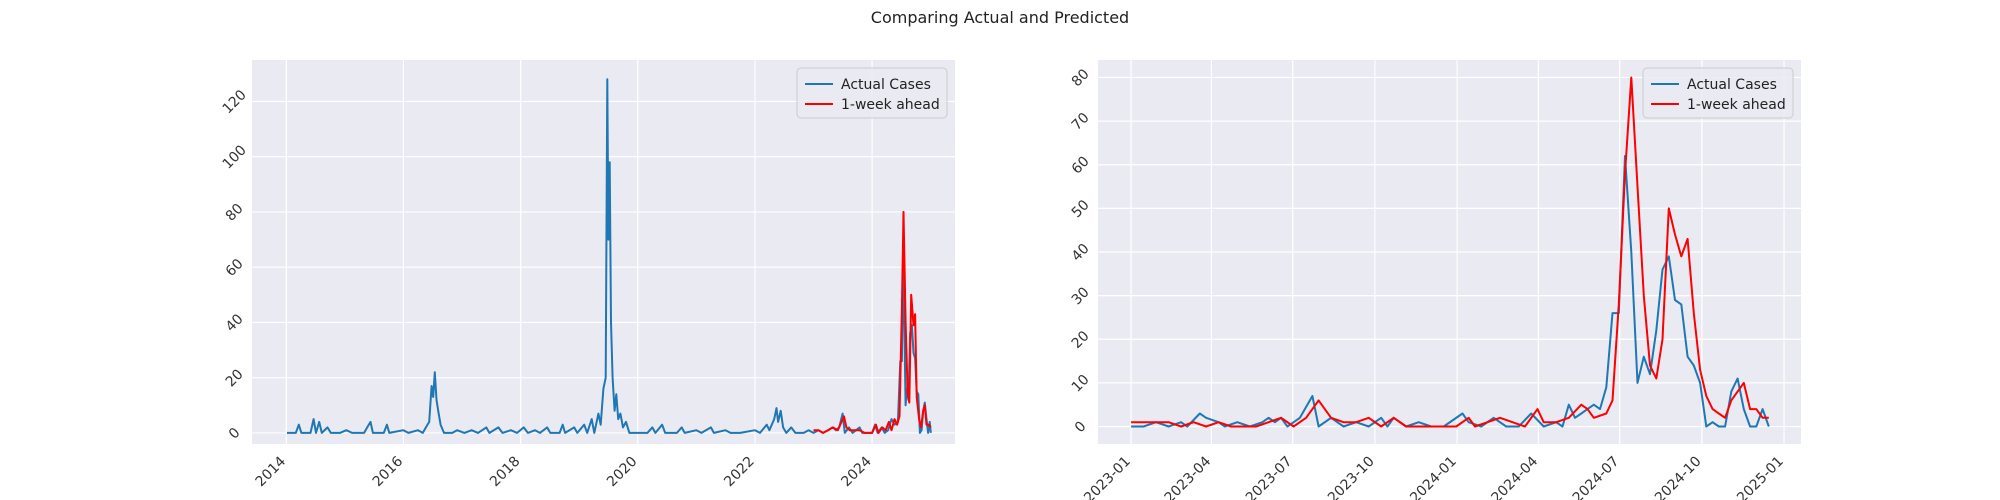 This screenshot has width=2000, height=500. Describe the element at coordinates (1351, 477) in the screenshot. I see `x-tick-label: 2023-10` at that location.